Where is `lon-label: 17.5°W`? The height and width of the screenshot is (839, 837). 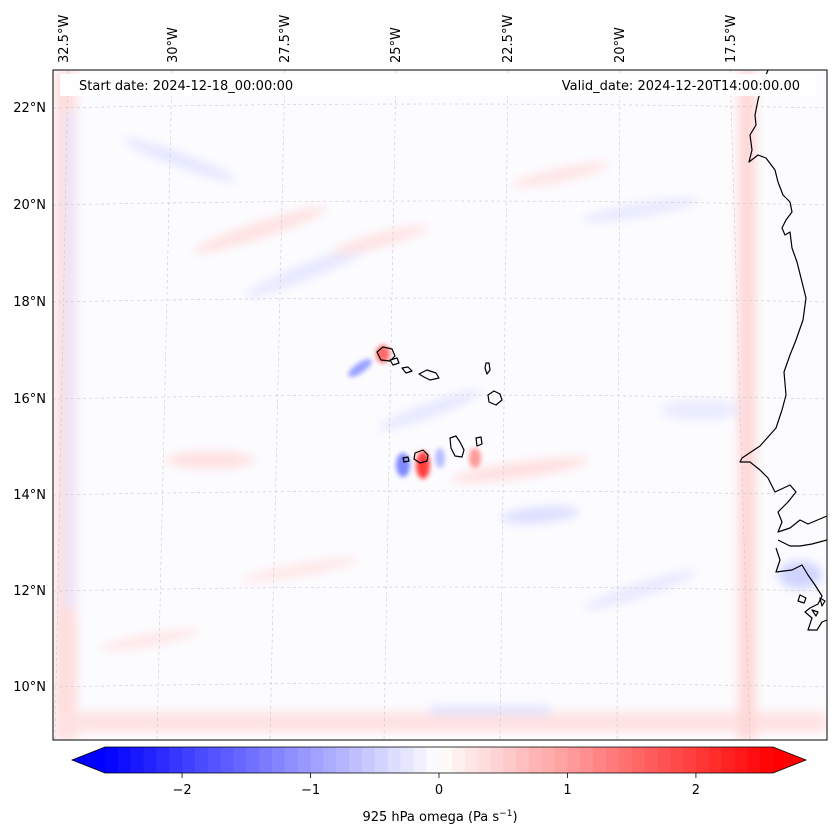 lon-label: 17.5°W is located at coordinates (731, 39).